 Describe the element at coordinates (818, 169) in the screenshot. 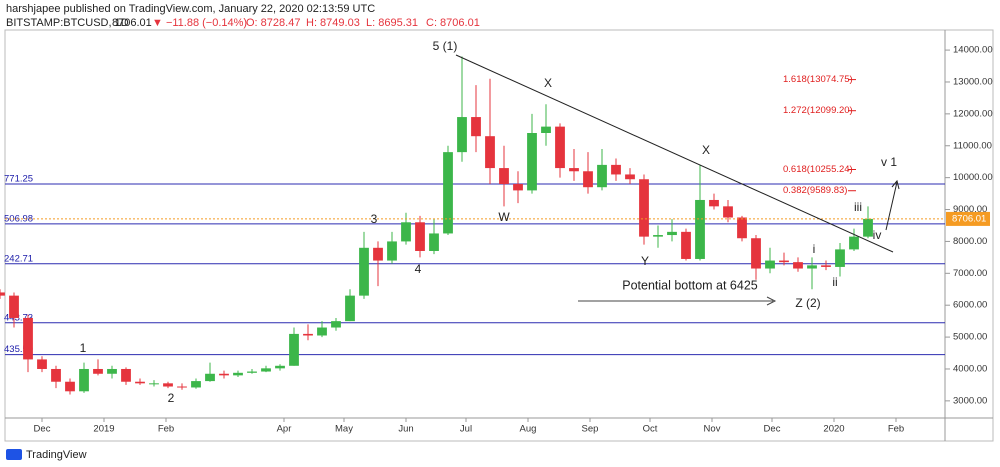

I see `fib-label: 0.618(10255.24)` at that location.